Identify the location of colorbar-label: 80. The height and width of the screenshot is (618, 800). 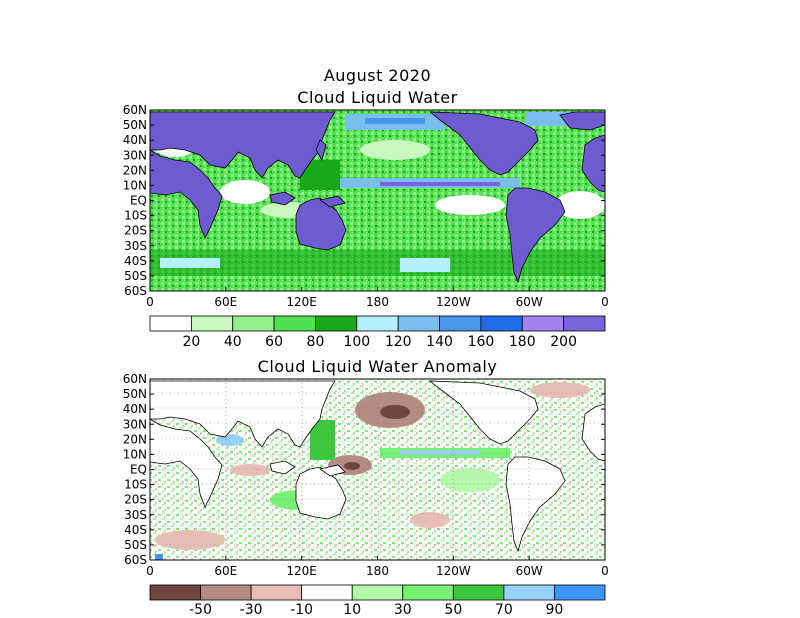
(316, 342).